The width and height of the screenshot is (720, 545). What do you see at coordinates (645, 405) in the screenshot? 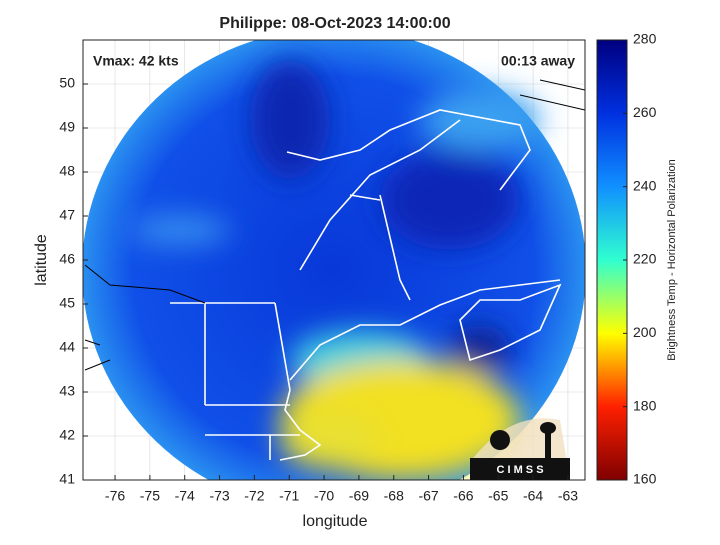
I see `colorbar-tick-label: 180` at bounding box center [645, 405].